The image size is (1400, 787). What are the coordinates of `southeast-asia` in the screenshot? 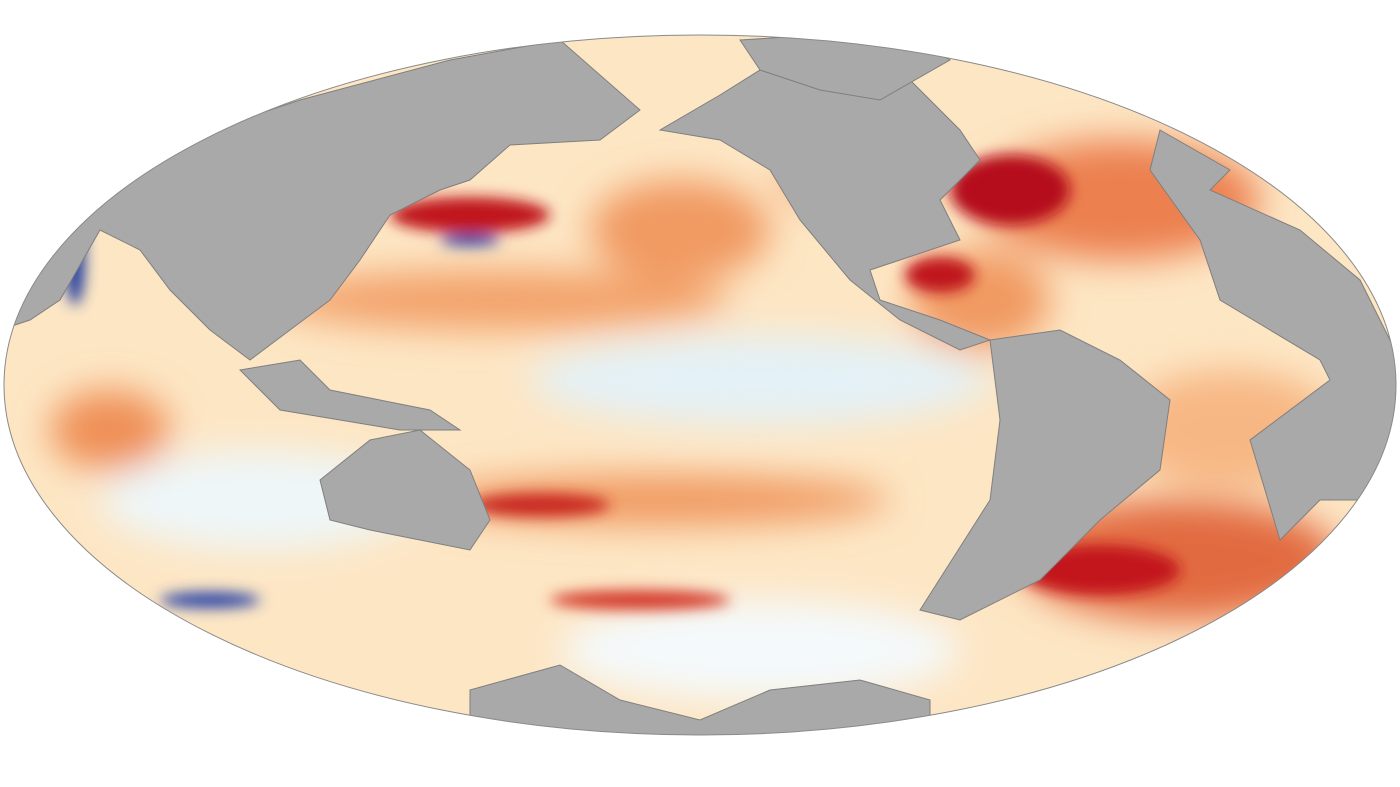 It's located at (350, 395).